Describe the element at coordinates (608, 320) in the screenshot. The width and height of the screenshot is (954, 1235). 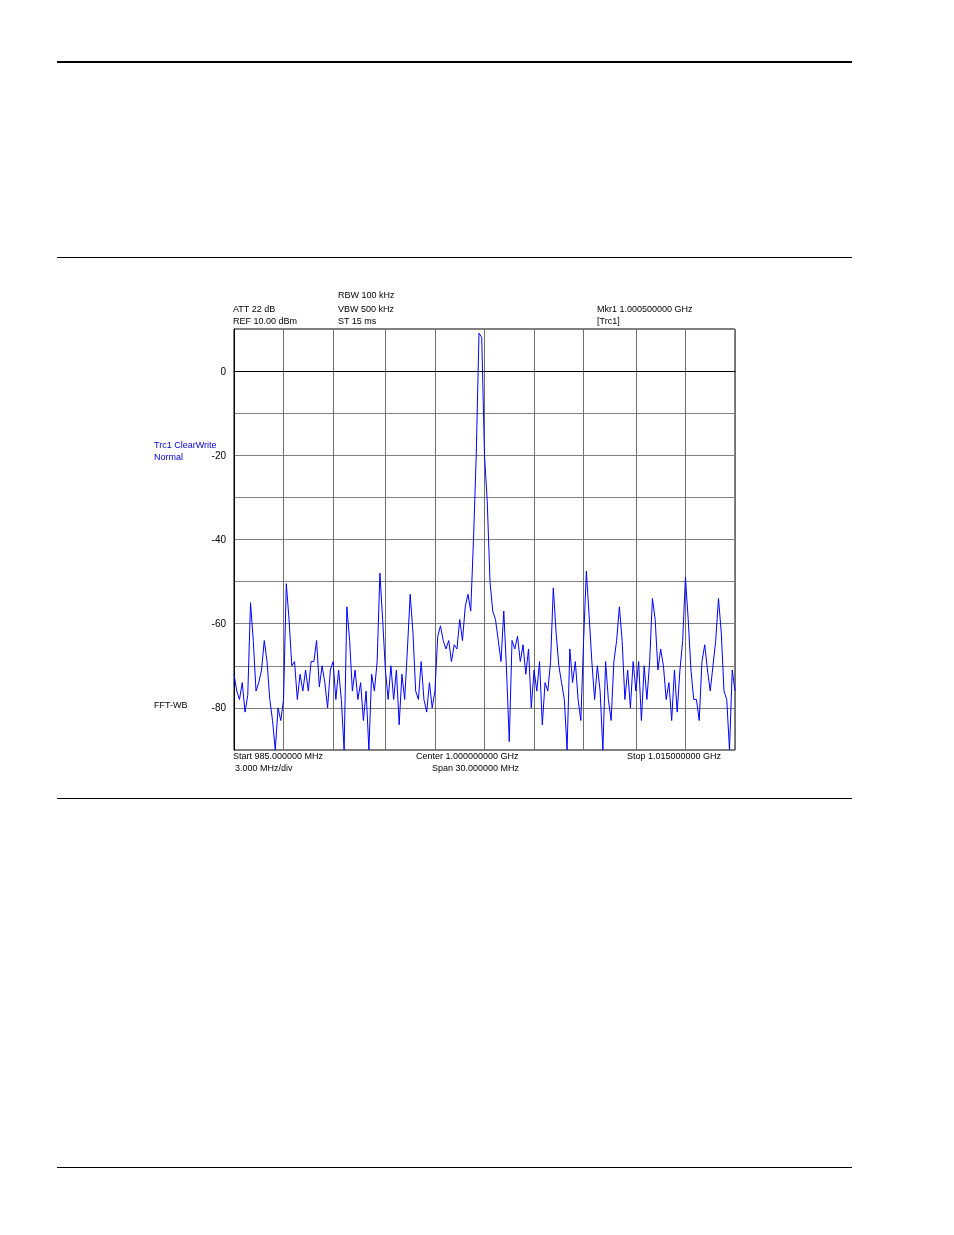
I see `text: [Trc1]` at that location.